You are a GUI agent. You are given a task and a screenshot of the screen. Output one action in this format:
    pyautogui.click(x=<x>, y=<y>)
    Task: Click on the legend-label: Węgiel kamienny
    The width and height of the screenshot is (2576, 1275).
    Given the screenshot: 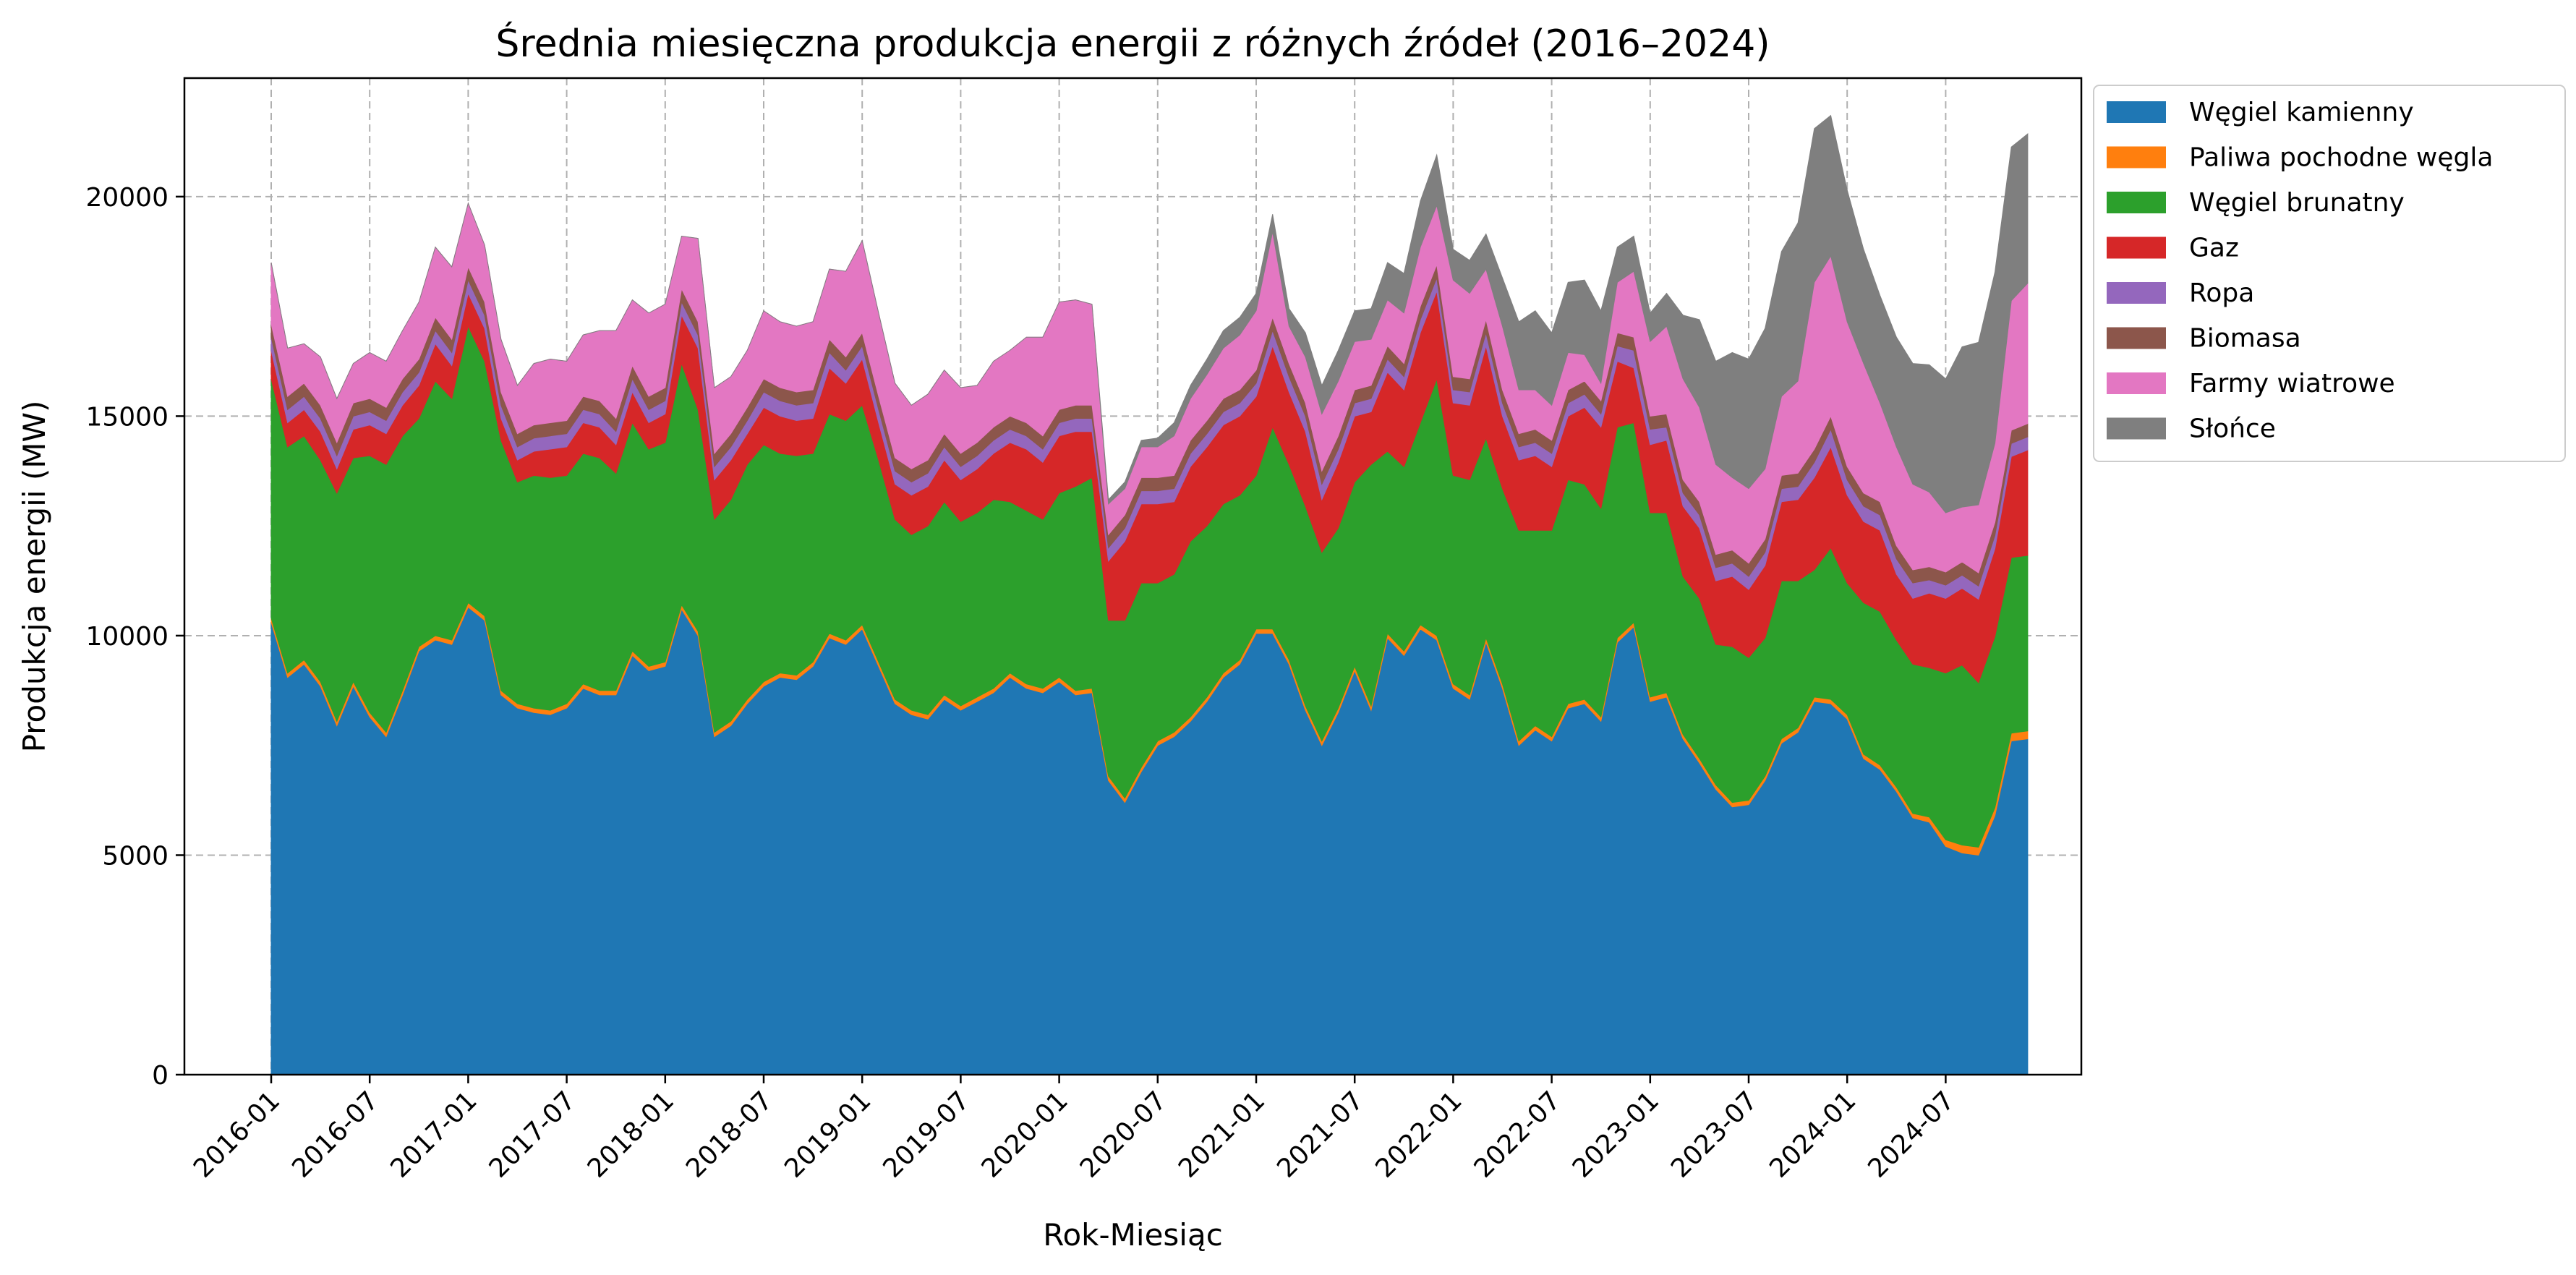 What is the action you would take?
    pyautogui.click(x=2301, y=112)
    